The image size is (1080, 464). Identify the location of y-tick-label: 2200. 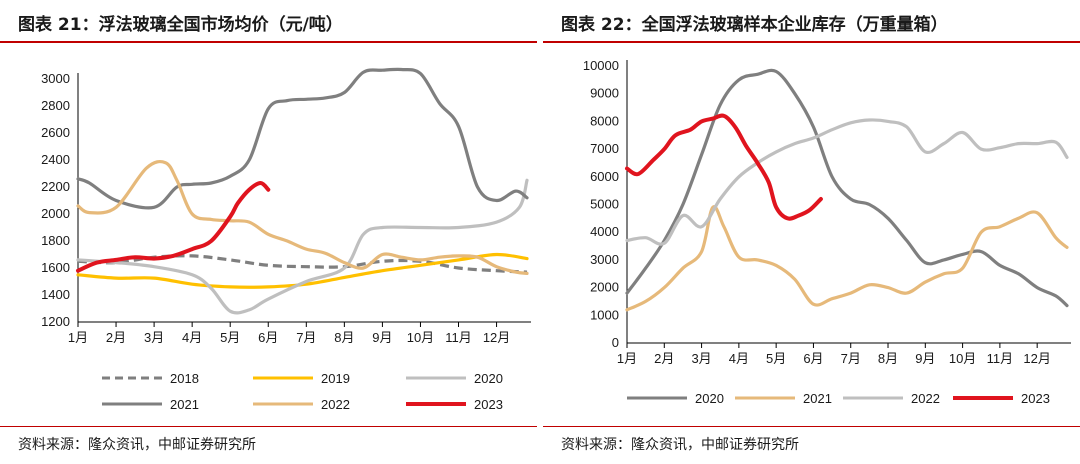
(55, 186).